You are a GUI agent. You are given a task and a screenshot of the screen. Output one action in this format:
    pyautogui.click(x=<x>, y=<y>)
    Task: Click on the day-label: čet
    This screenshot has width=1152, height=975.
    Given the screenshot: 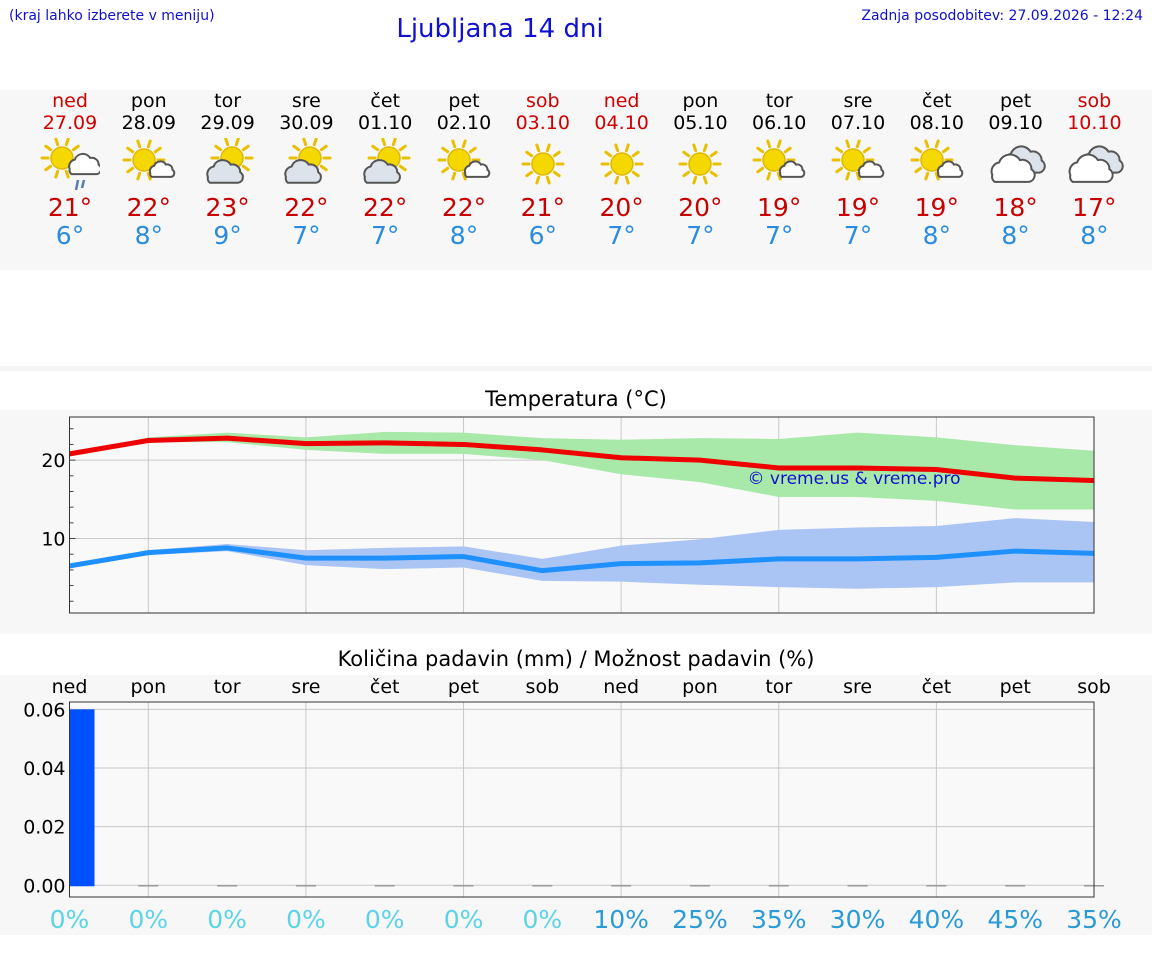 What is the action you would take?
    pyautogui.click(x=937, y=687)
    